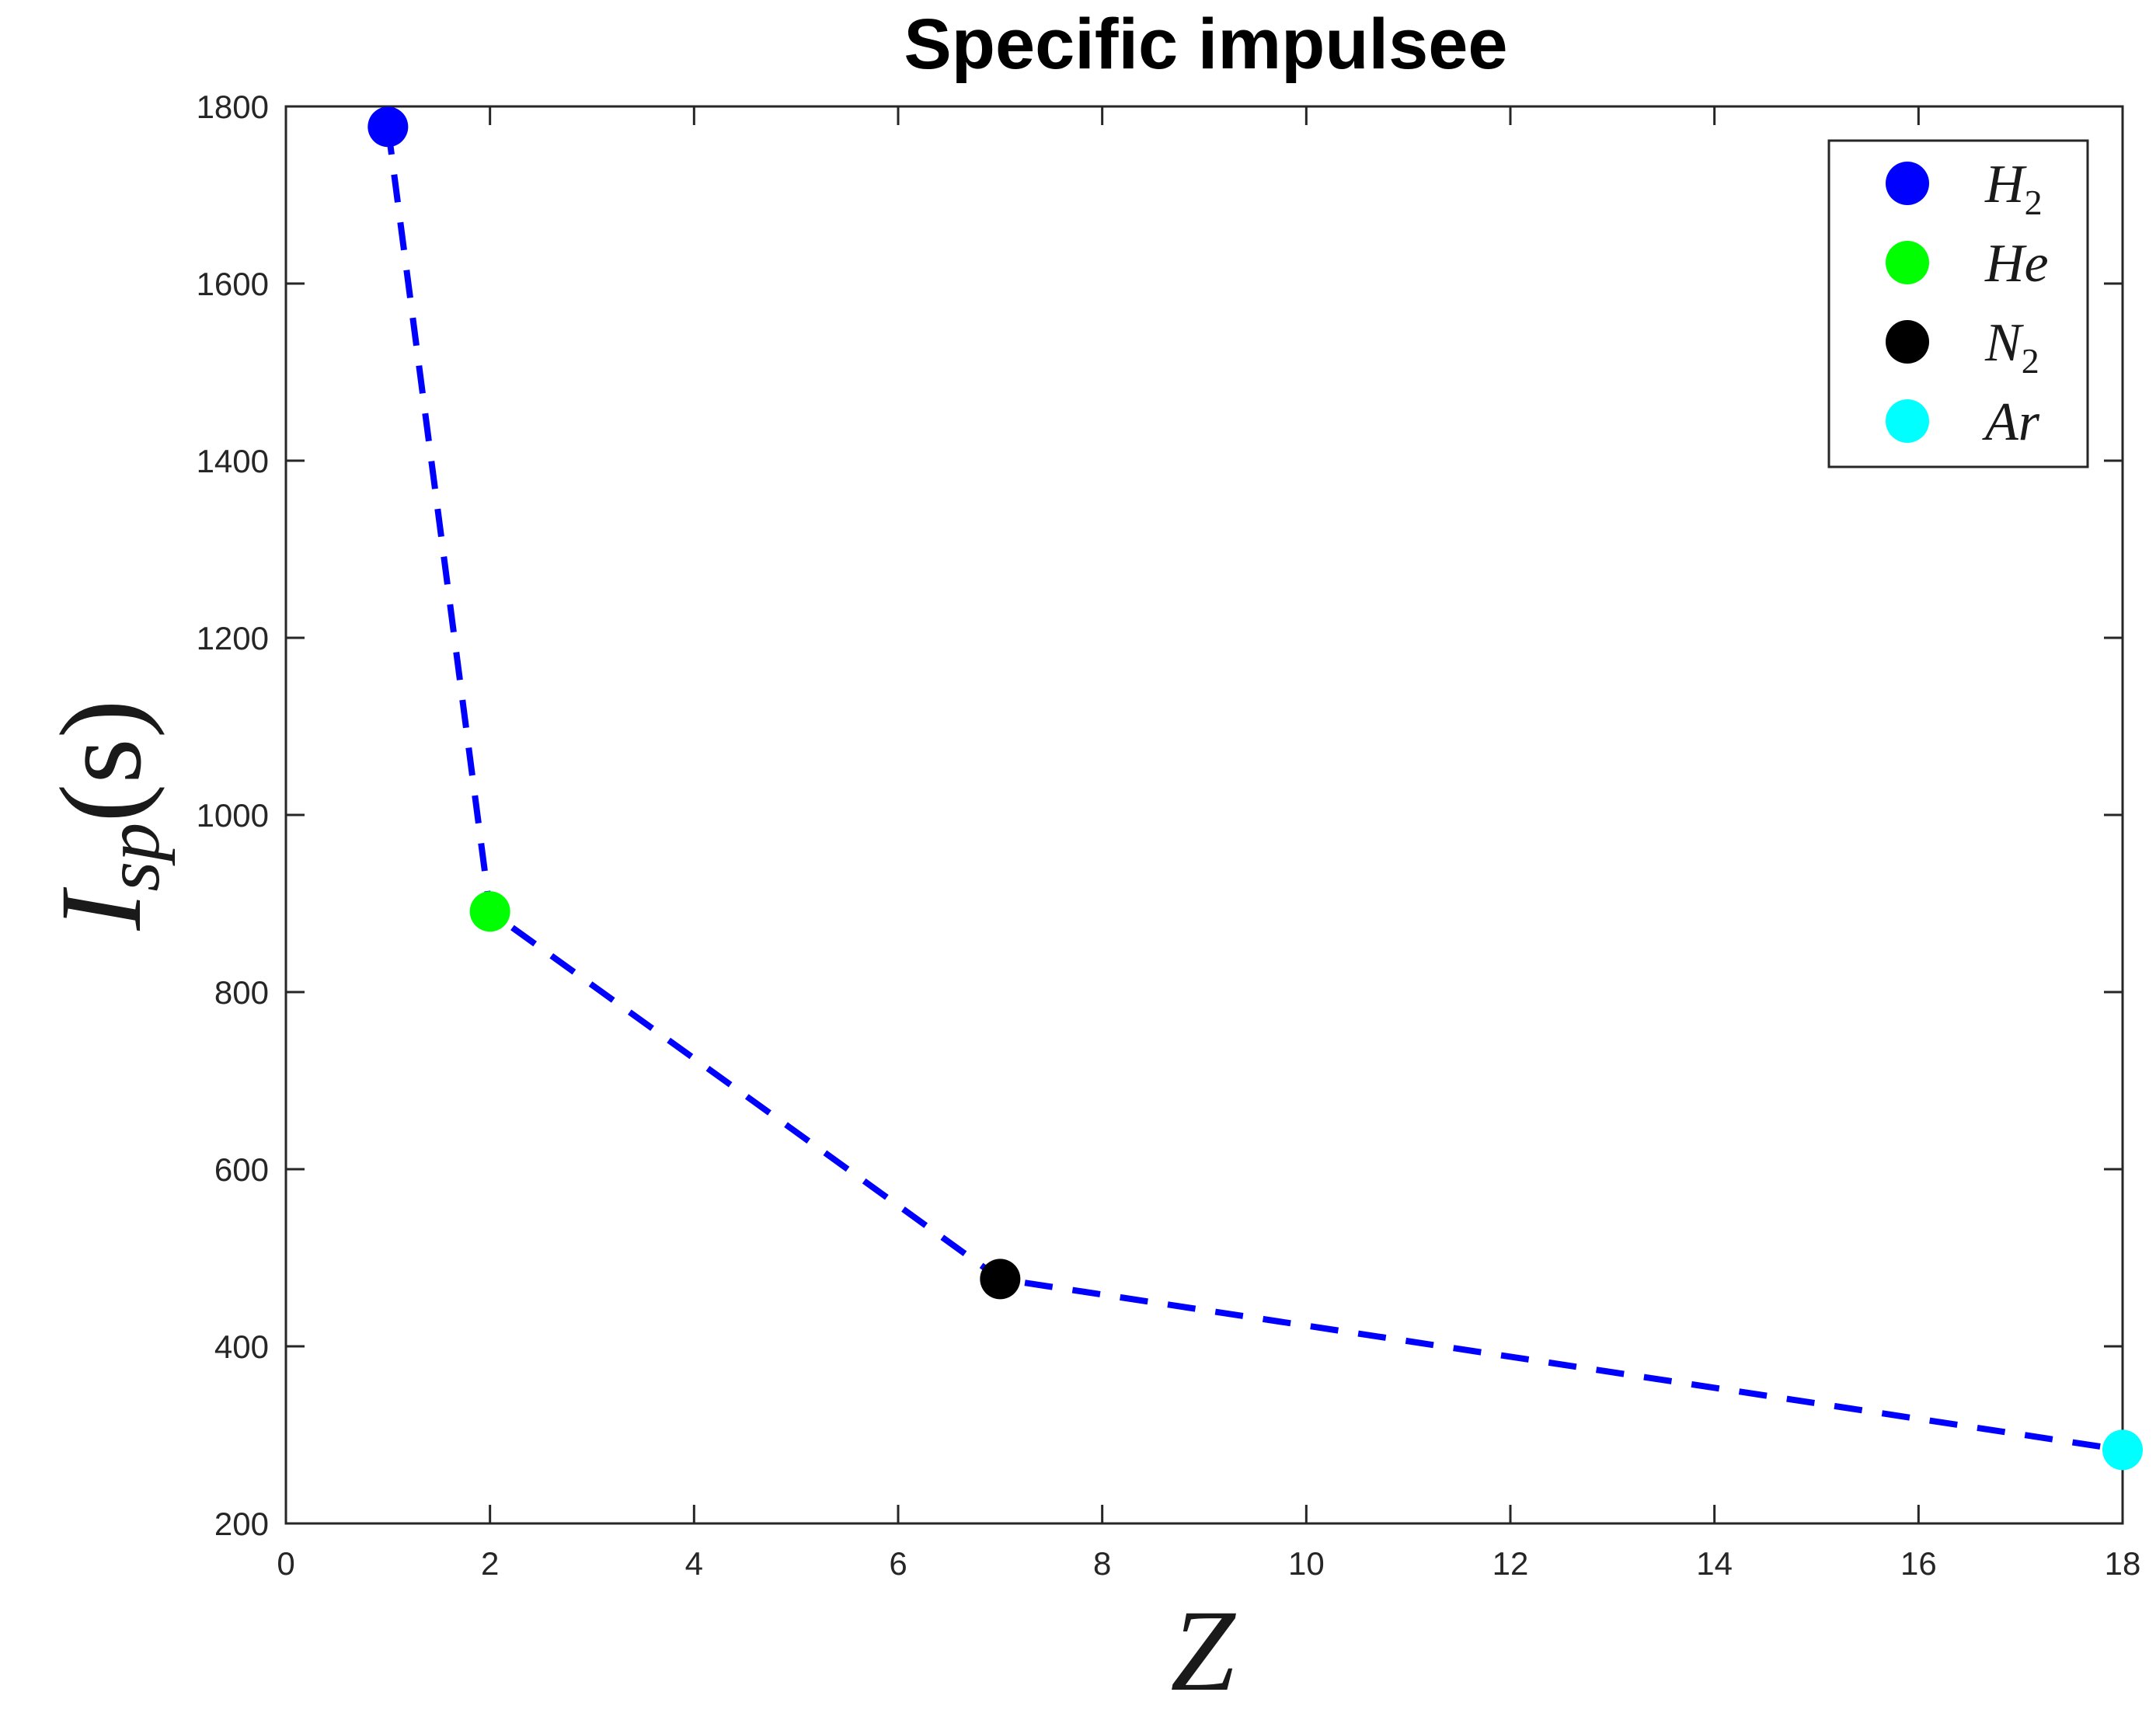  I want to click on y-tick-label: 400, so click(241, 1346).